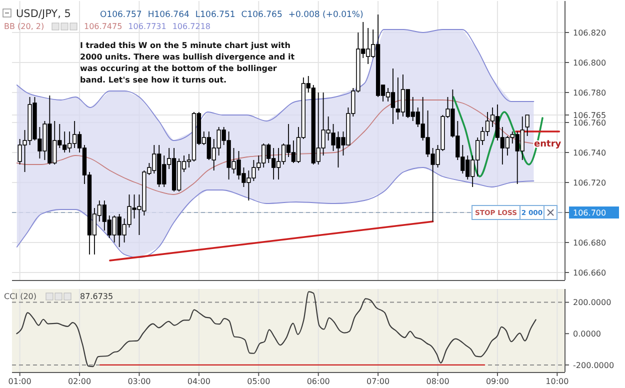 The height and width of the screenshot is (388, 625). What do you see at coordinates (258, 381) in the screenshot?
I see `x-tick-label: 05:00` at bounding box center [258, 381].